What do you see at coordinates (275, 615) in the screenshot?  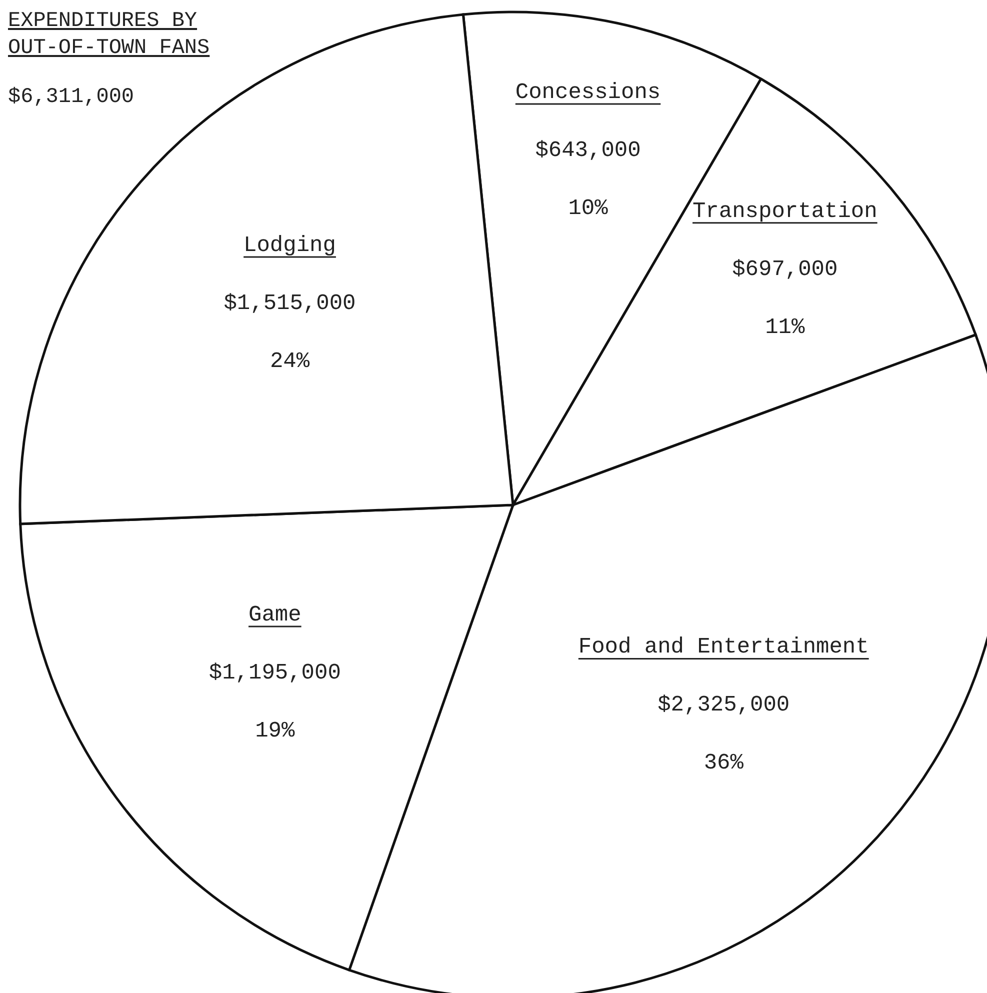 I see `slice-label: Game` at bounding box center [275, 615].